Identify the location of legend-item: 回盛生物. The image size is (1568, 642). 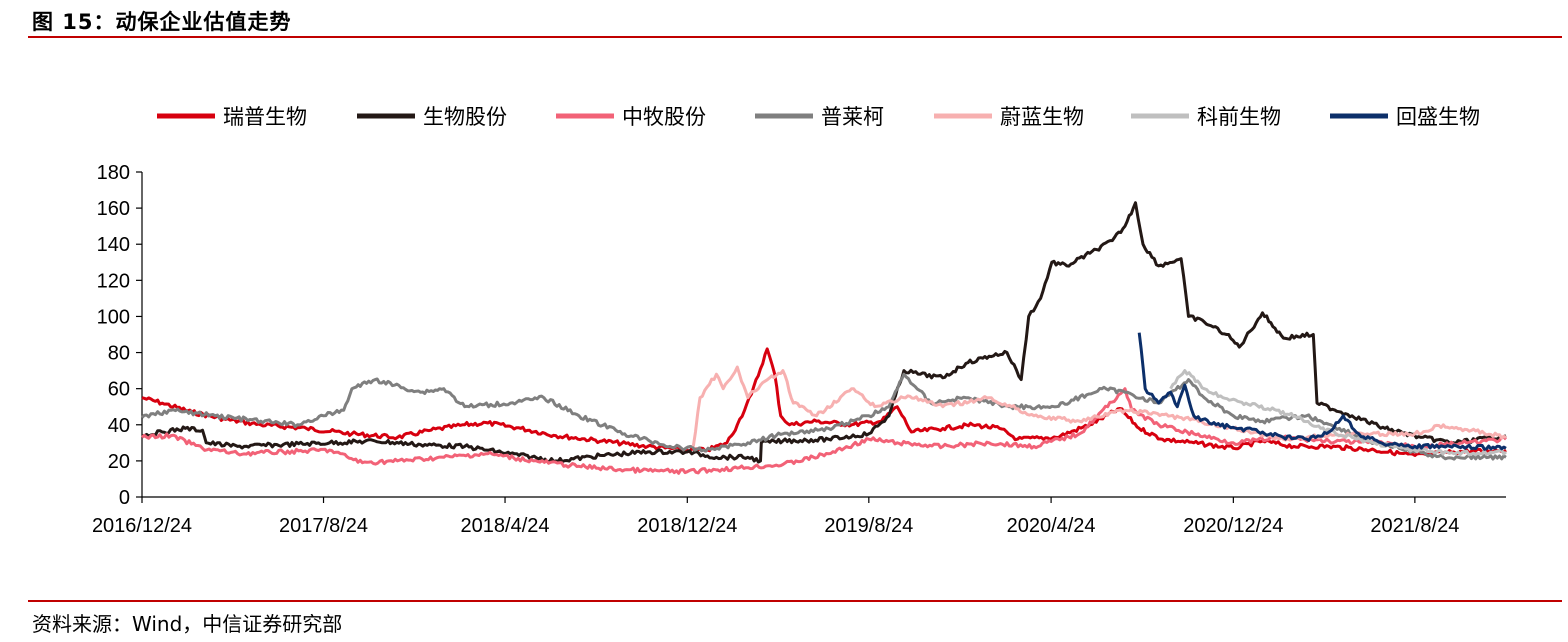
(1405, 117).